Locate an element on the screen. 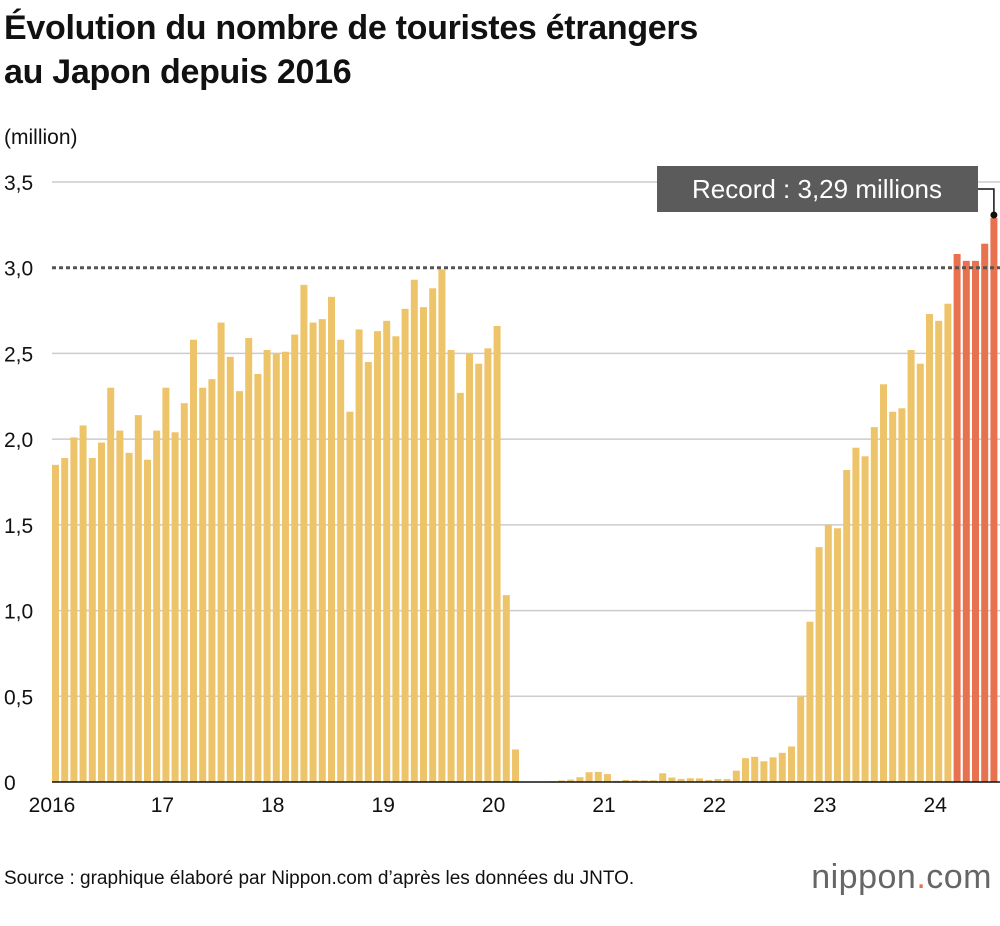 The height and width of the screenshot is (926, 1000). y-tick-label: 1,0 is located at coordinates (18, 612).